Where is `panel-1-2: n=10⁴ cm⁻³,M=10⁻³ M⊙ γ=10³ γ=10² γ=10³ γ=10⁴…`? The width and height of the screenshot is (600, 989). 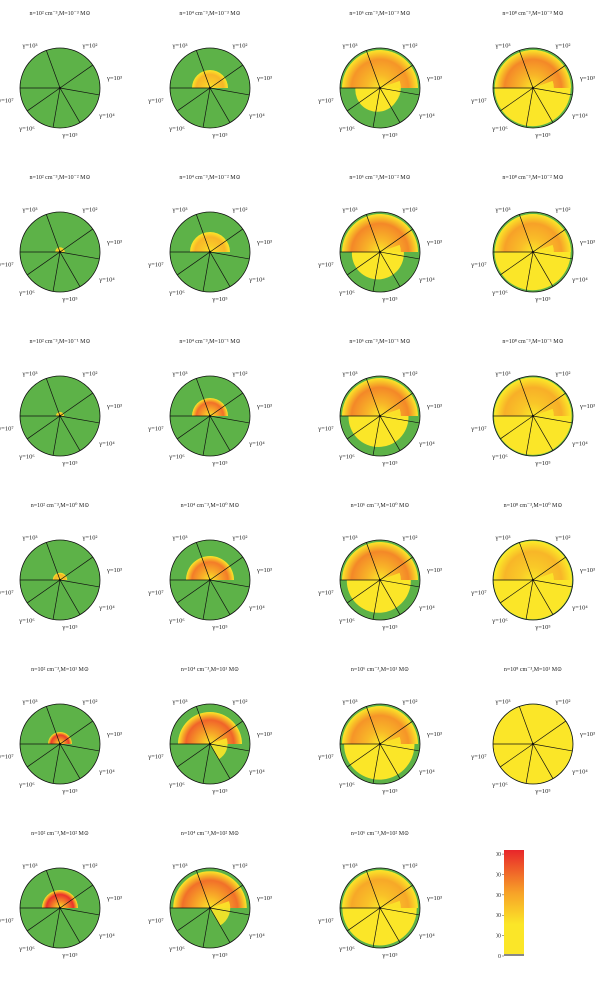
panel-1-2: n=10⁴ cm⁻³,M=10⁻³ M⊙ γ=10³ γ=10² γ=10³ γ=10⁴… is located at coordinates (210, 88).